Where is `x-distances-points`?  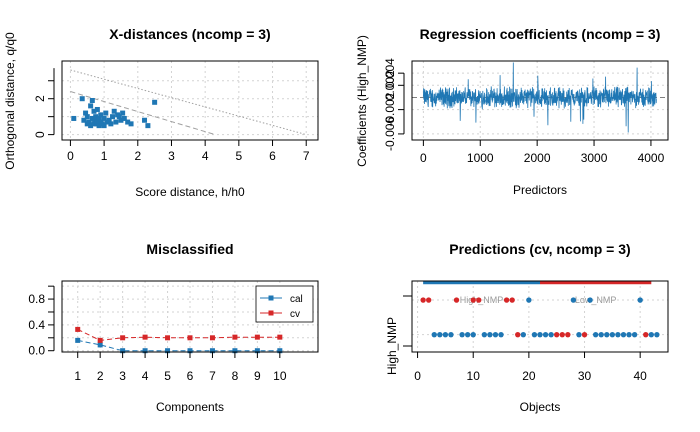
x-distances-points is located at coordinates (114, 112).